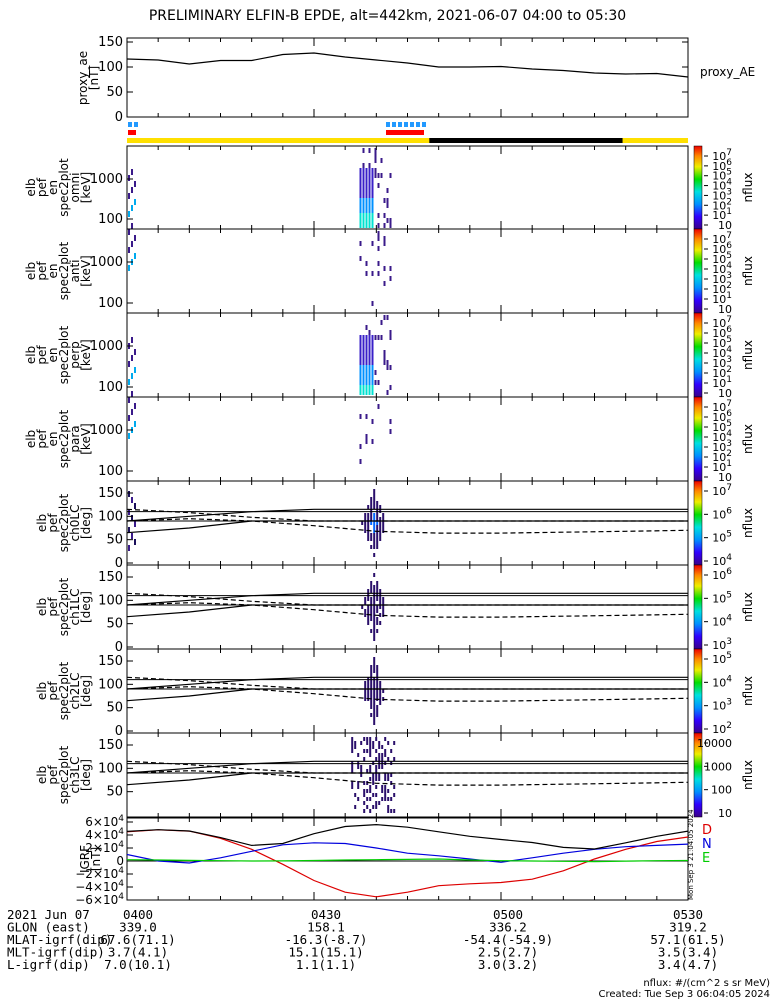  Describe the element at coordinates (407, 526) in the screenshot. I see `pa0-losscone-dashed` at that location.